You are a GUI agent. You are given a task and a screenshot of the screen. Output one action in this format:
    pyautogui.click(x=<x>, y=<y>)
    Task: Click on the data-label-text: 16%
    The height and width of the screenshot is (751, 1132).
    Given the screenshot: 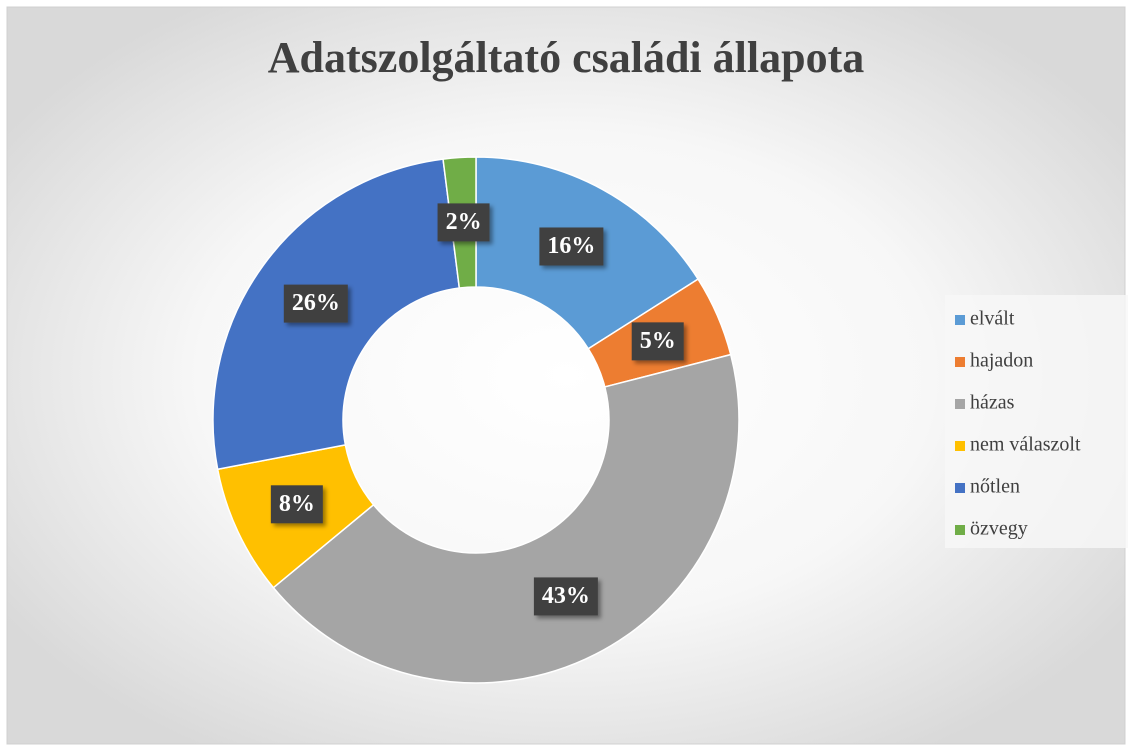 What is the action you would take?
    pyautogui.click(x=571, y=246)
    